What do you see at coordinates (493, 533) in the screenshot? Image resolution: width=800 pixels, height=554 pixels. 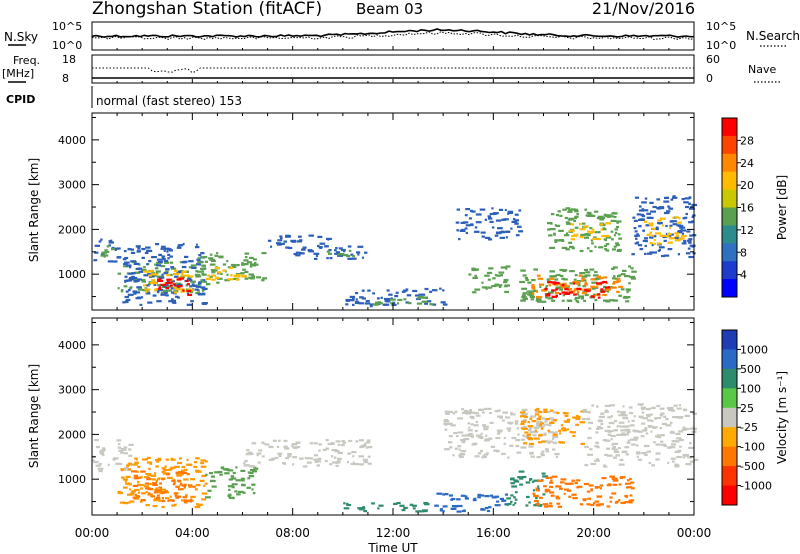 I see `time-tick-label: 16:00` at bounding box center [493, 533].